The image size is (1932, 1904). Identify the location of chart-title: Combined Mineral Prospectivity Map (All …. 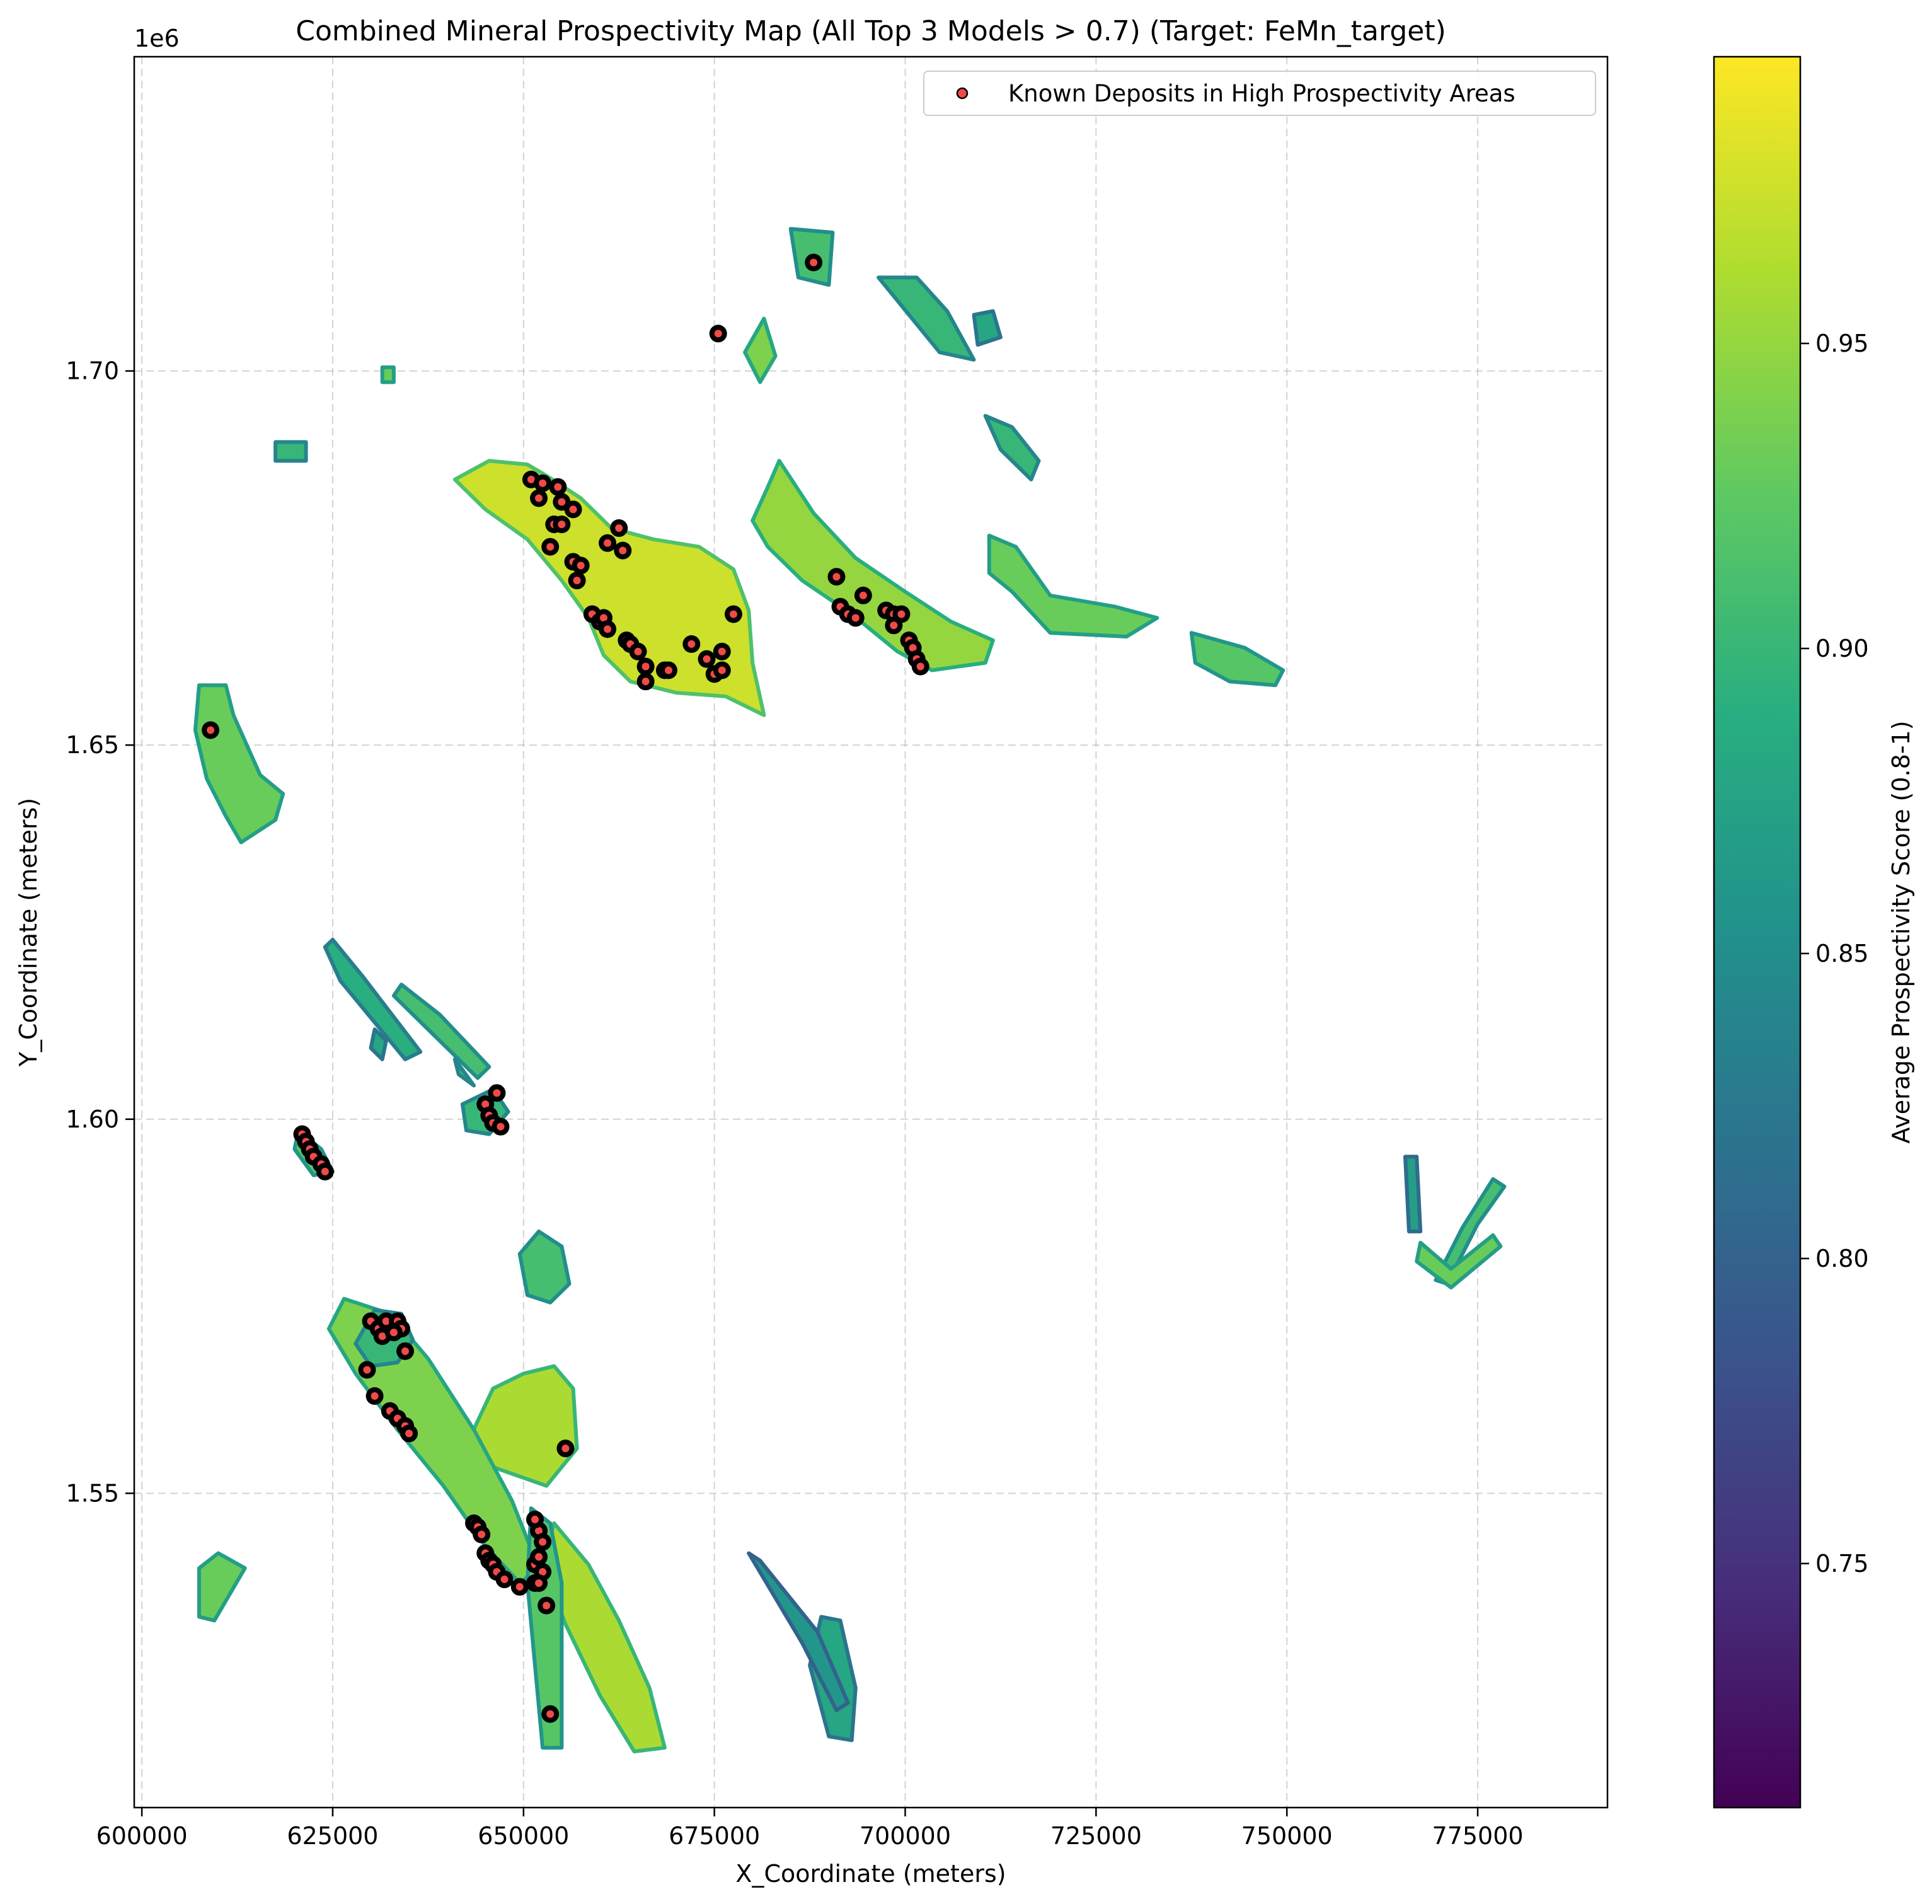
(871, 31).